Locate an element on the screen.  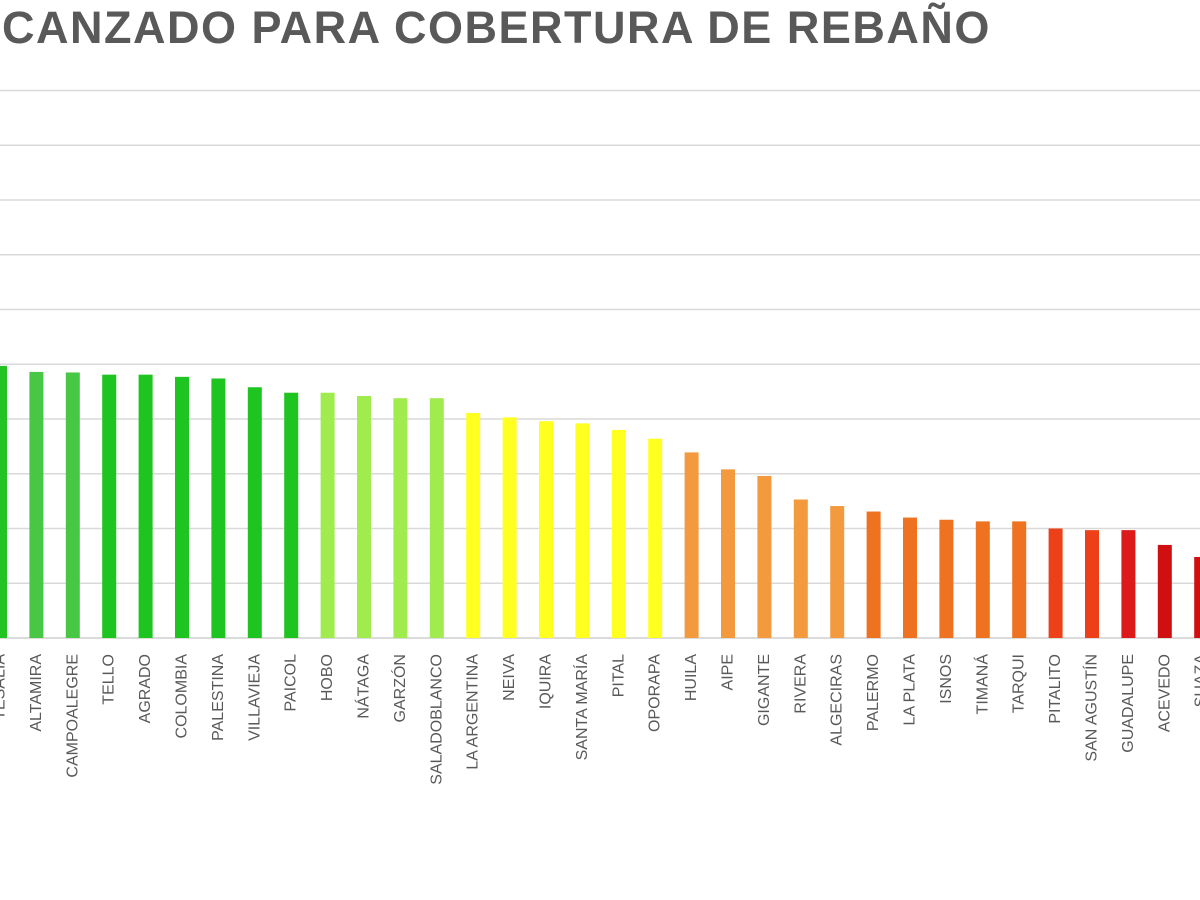
category-label: SAN AGUSTÍN is located at coordinates (1091, 708).